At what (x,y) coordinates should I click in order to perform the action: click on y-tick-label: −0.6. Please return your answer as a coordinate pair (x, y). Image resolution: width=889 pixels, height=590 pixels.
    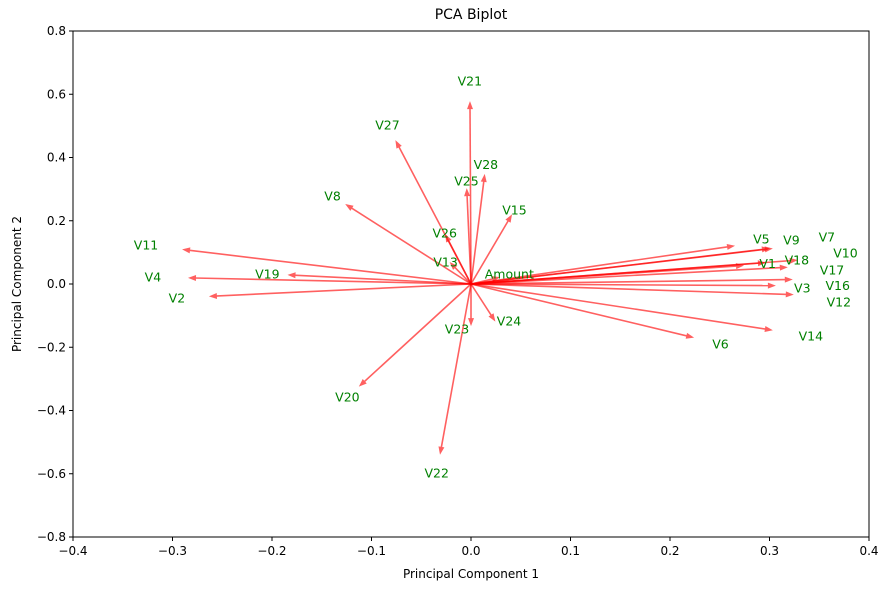
    Looking at the image, I should click on (51, 474).